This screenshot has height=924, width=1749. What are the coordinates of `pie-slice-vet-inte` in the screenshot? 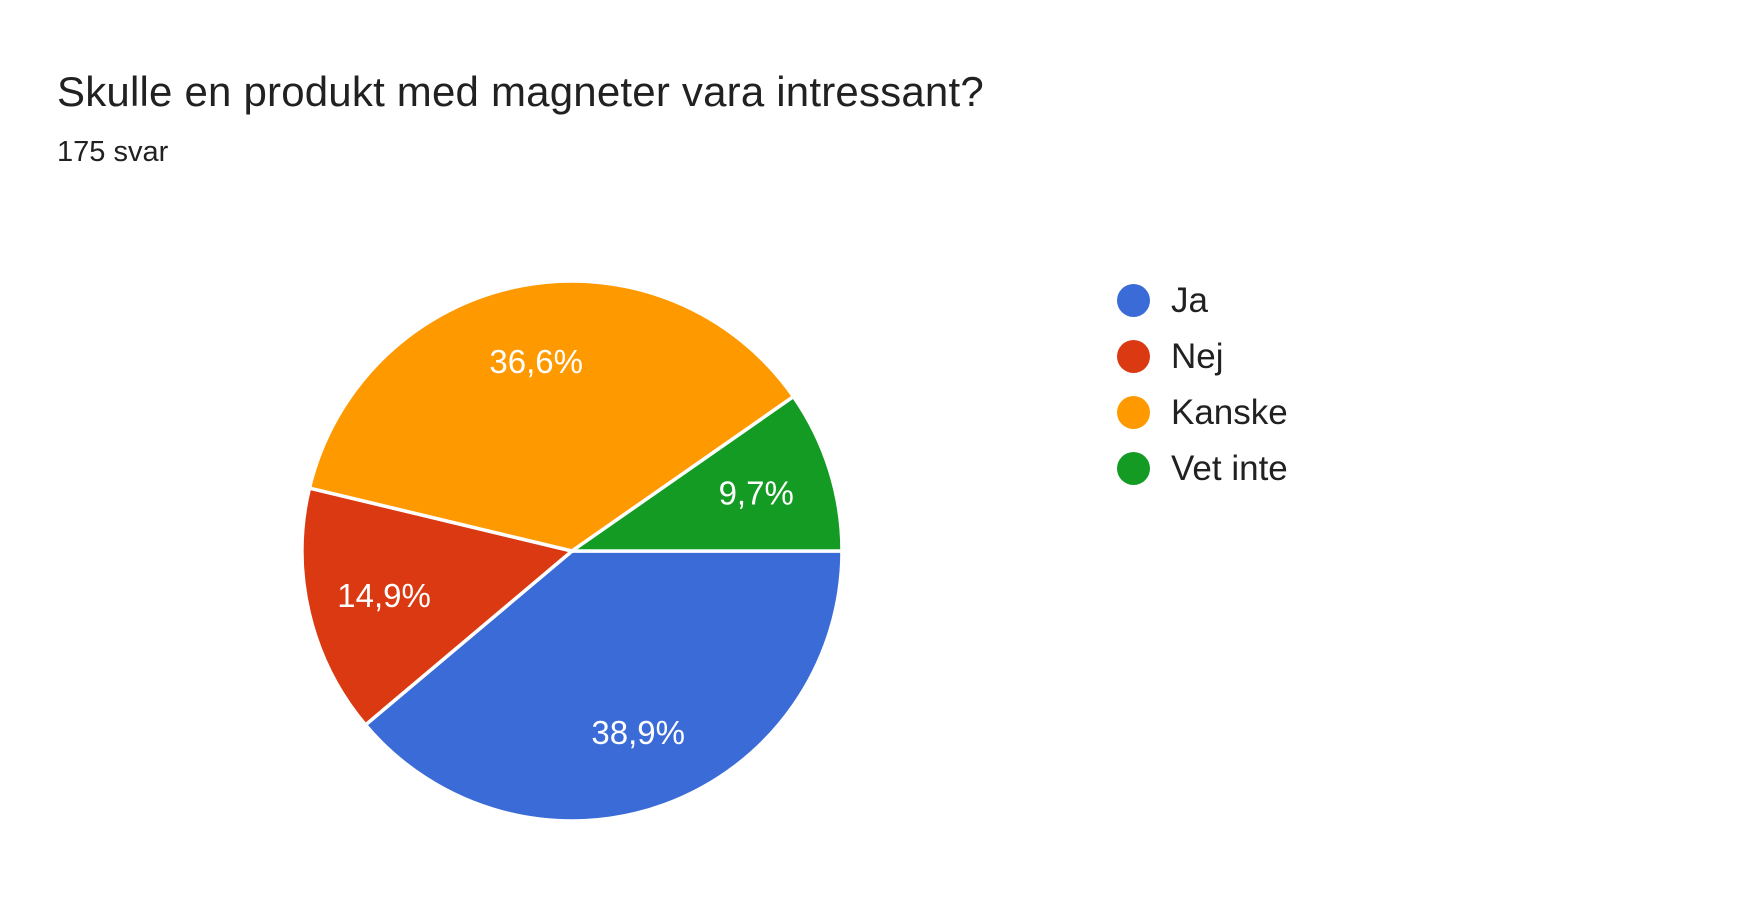 It's located at (707, 473).